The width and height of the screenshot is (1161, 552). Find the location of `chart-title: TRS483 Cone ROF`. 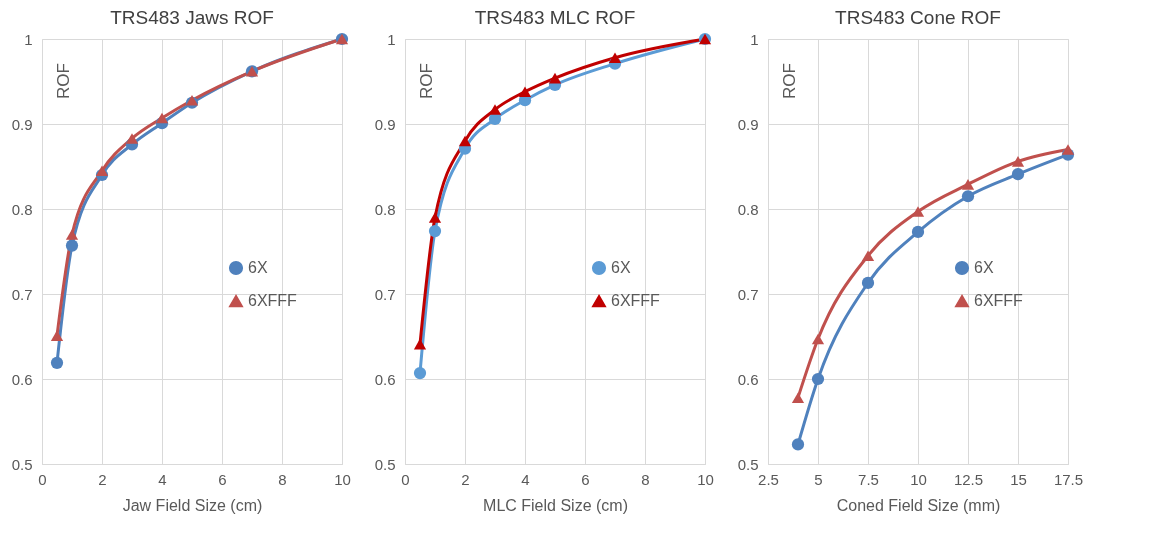

chart-title: TRS483 Cone ROF is located at coordinates (918, 17).